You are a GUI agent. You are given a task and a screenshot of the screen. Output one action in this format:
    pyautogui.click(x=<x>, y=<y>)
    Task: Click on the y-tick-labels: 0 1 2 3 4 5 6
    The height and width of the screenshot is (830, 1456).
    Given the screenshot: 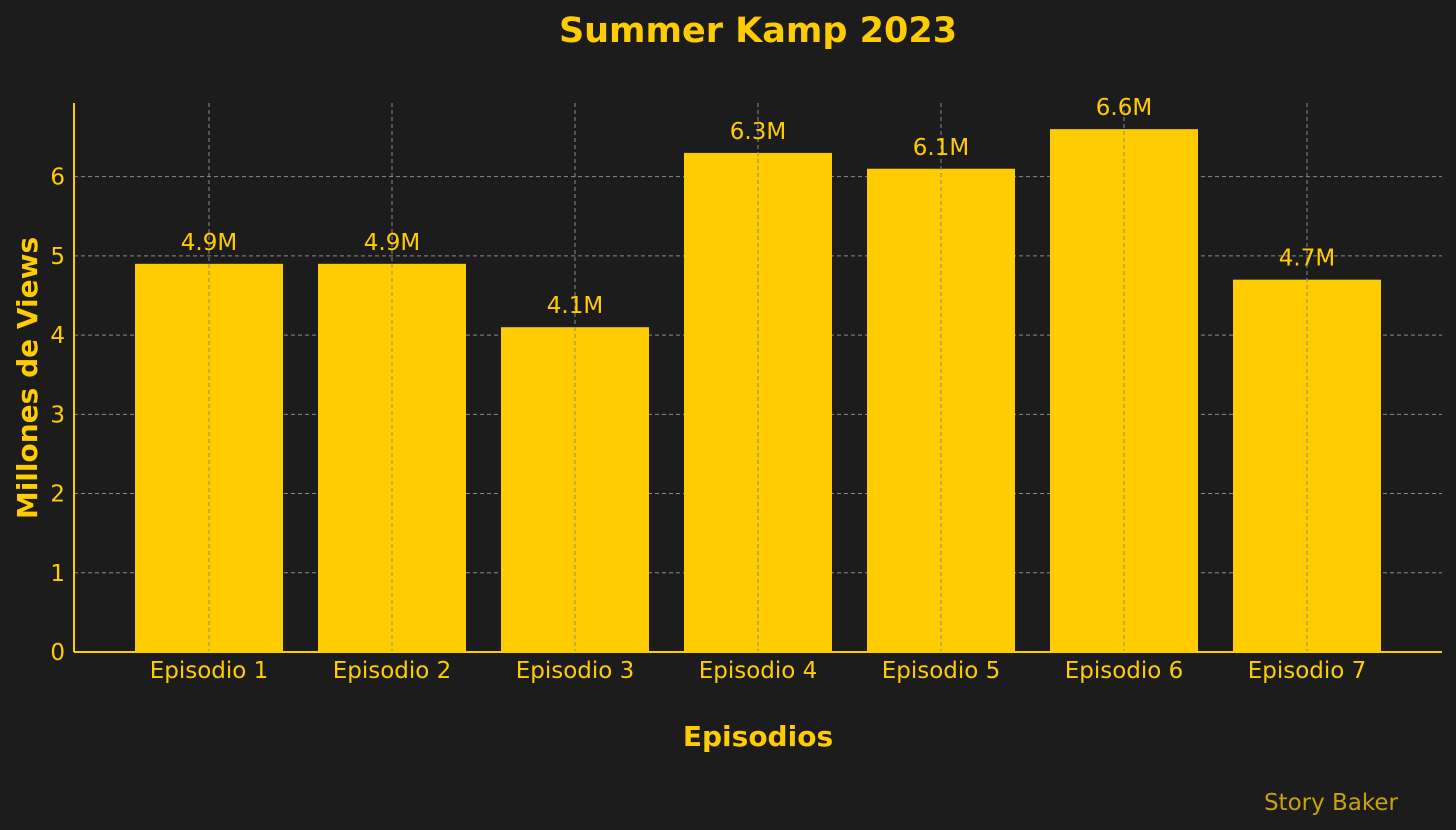 What is the action you would take?
    pyautogui.click(x=57, y=415)
    